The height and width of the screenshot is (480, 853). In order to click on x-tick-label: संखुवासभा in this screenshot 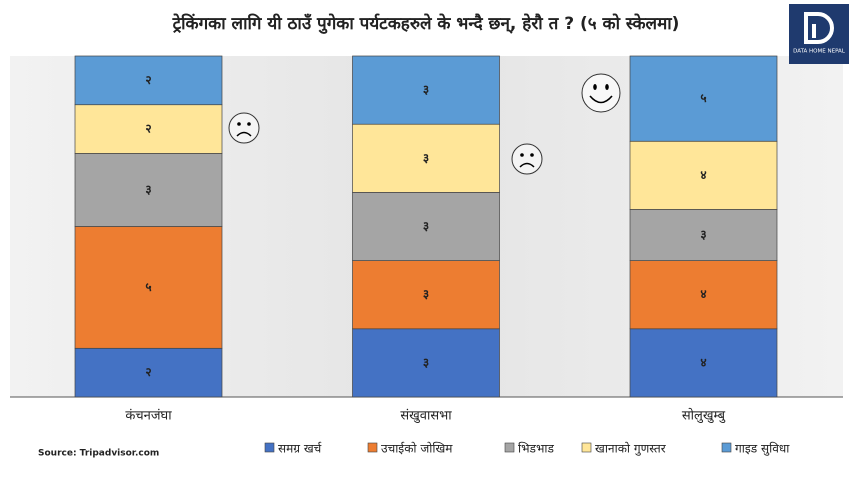, I will do `click(426, 416)`.